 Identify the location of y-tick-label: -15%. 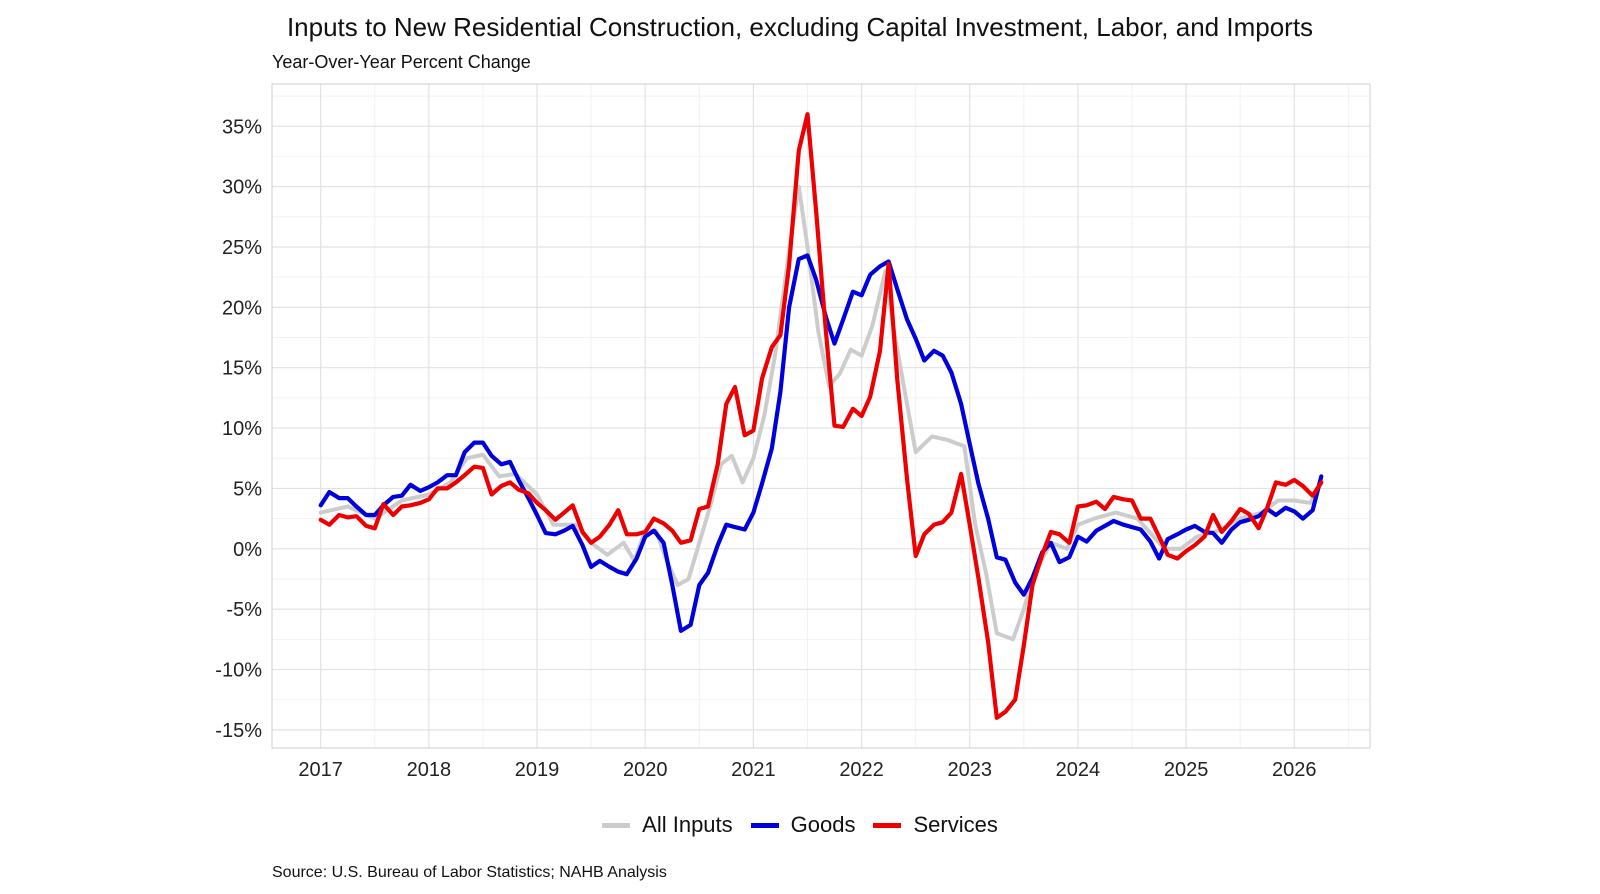
(238, 731).